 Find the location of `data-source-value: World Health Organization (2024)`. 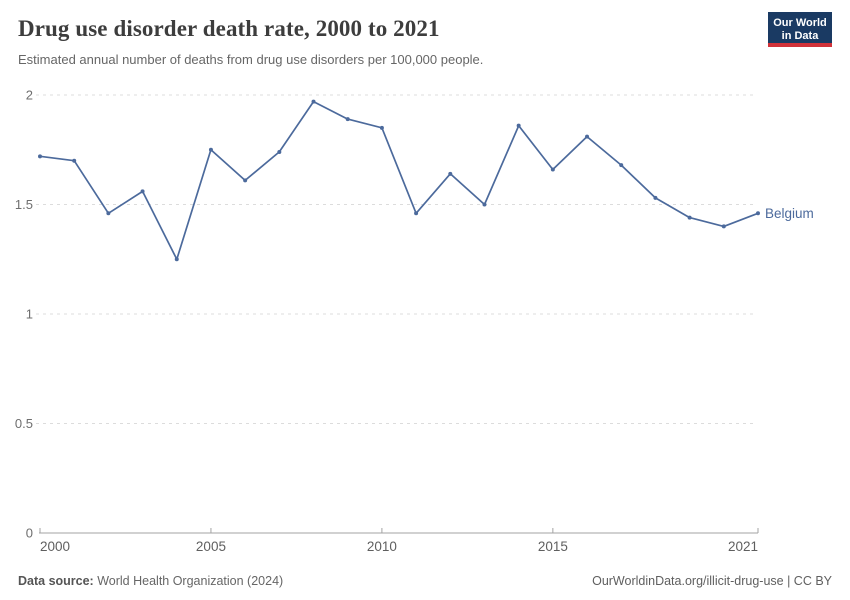

data-source-value: World Health Organization (2024) is located at coordinates (190, 581).